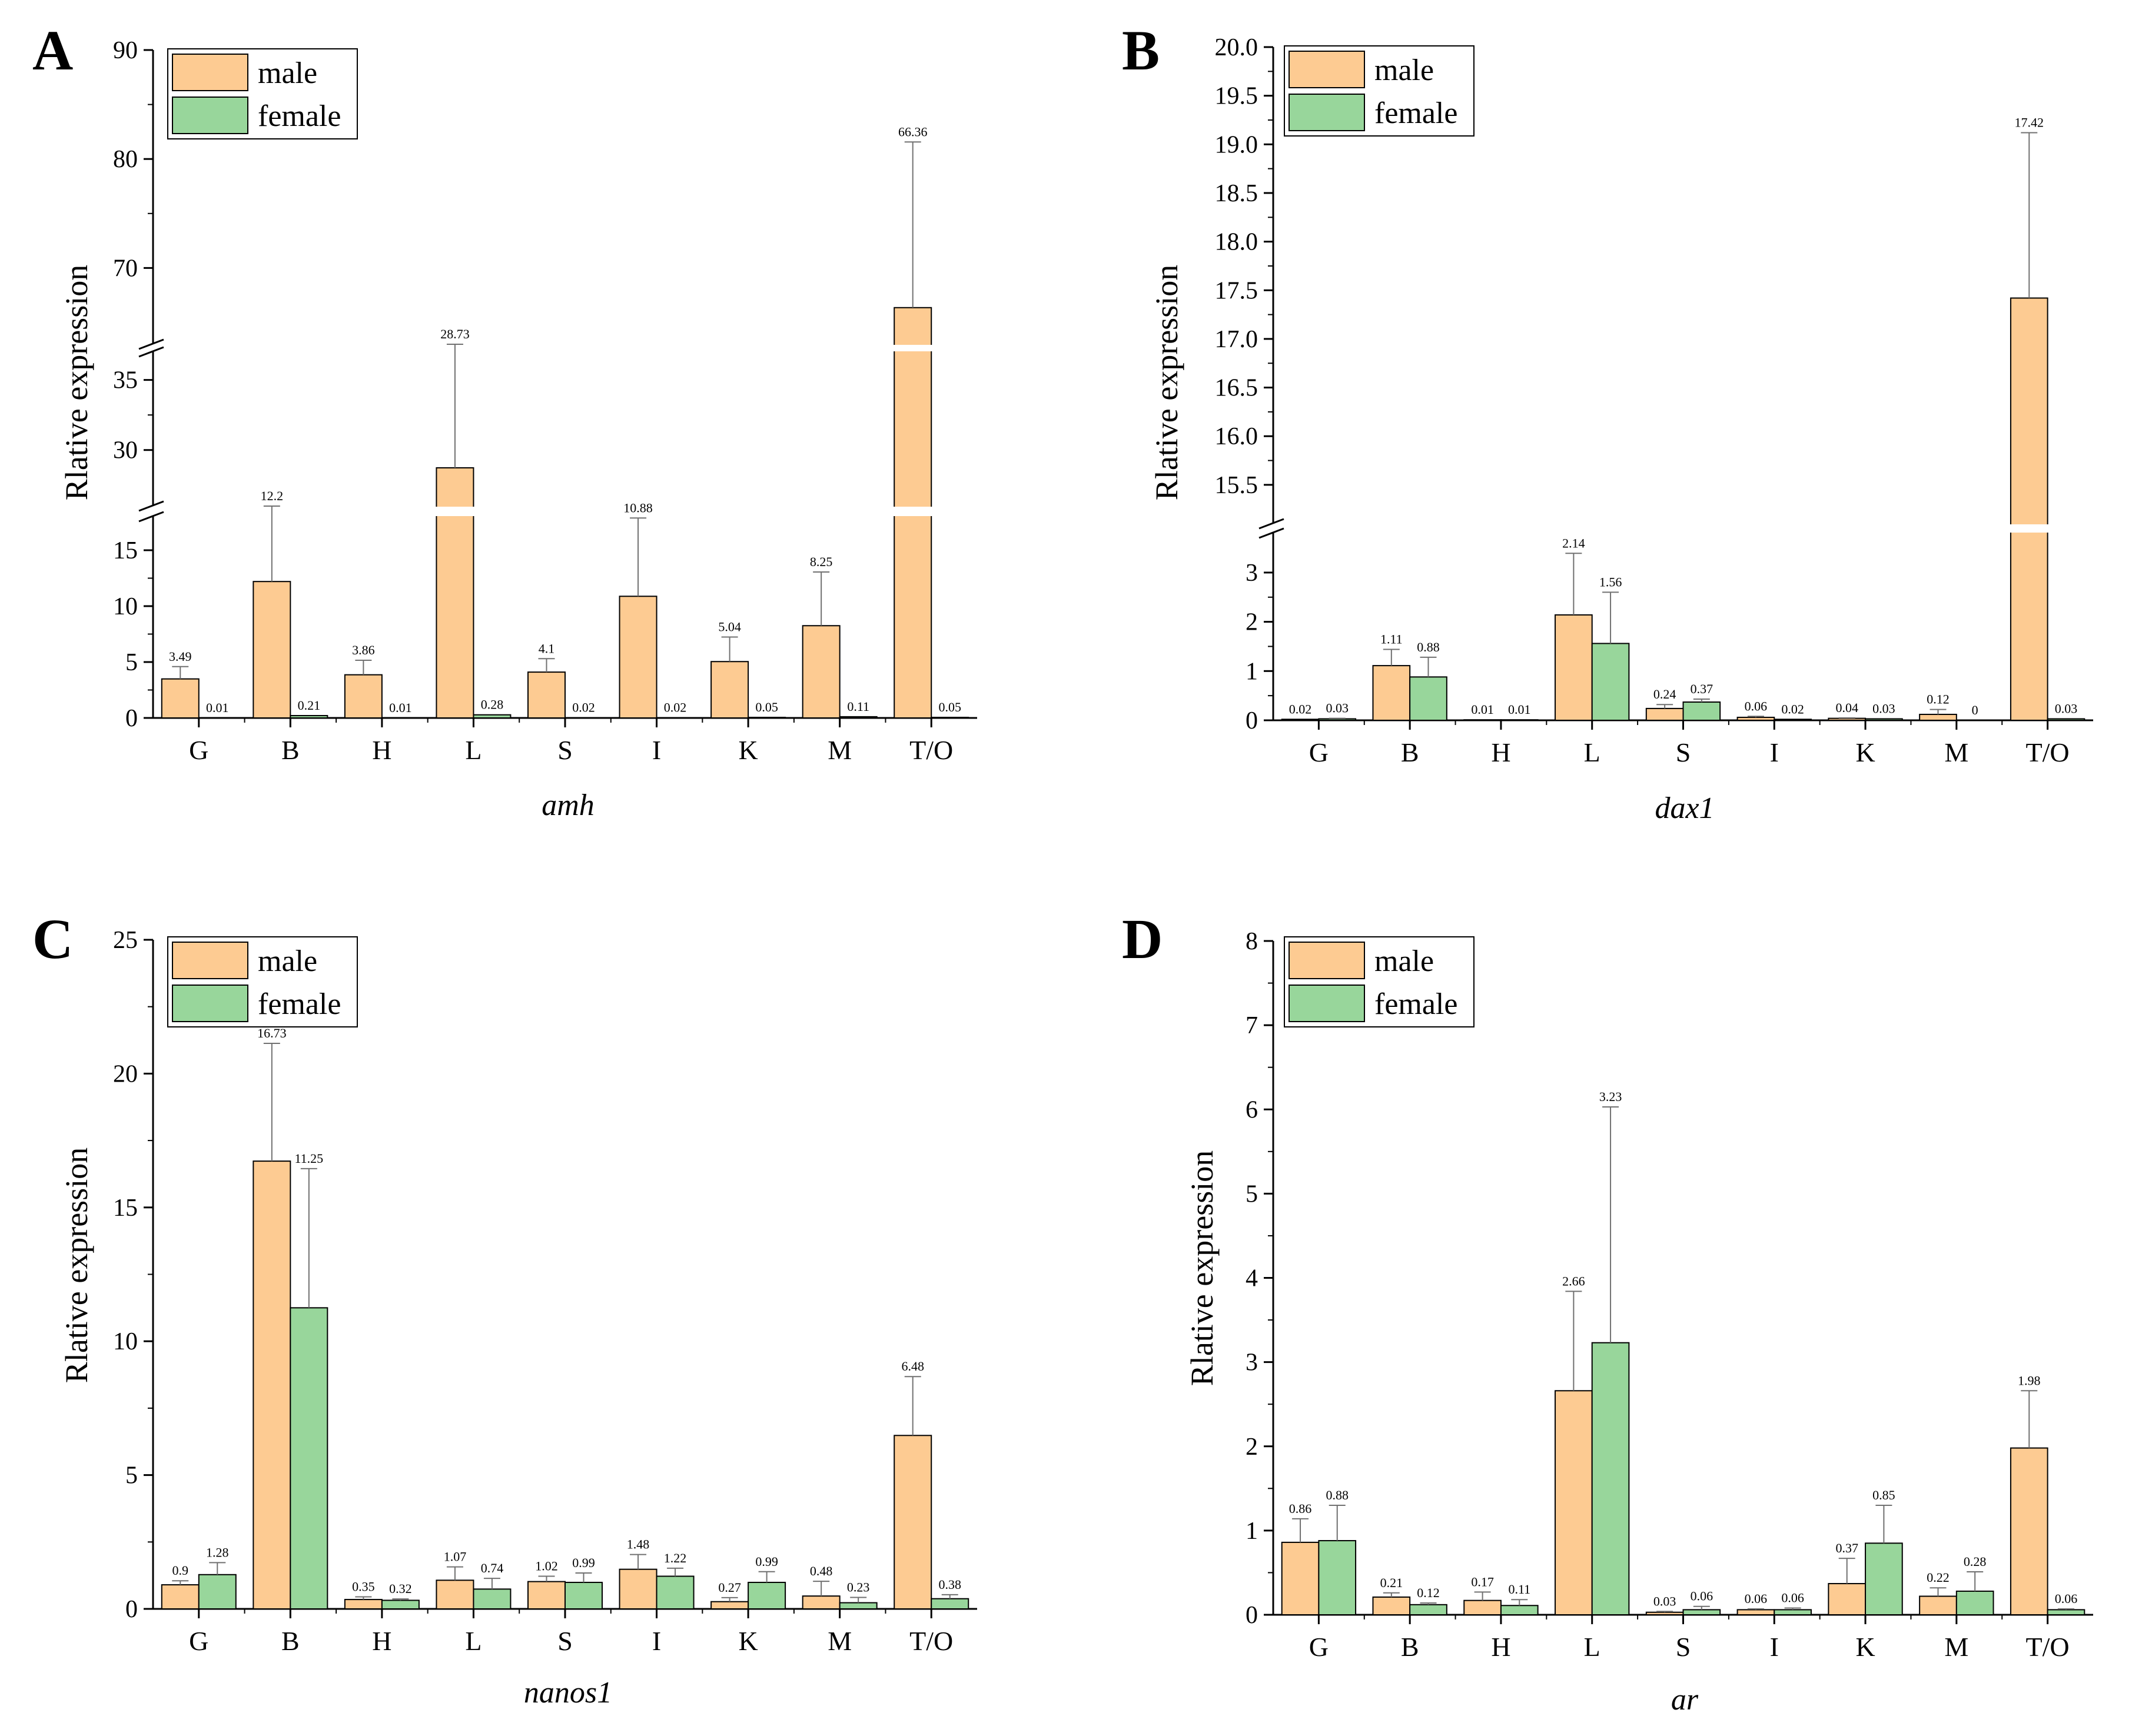 Image resolution: width=2132 pixels, height=1736 pixels. Describe the element at coordinates (1847, 708) in the screenshot. I see `panel-b-data-label: 0.04` at that location.